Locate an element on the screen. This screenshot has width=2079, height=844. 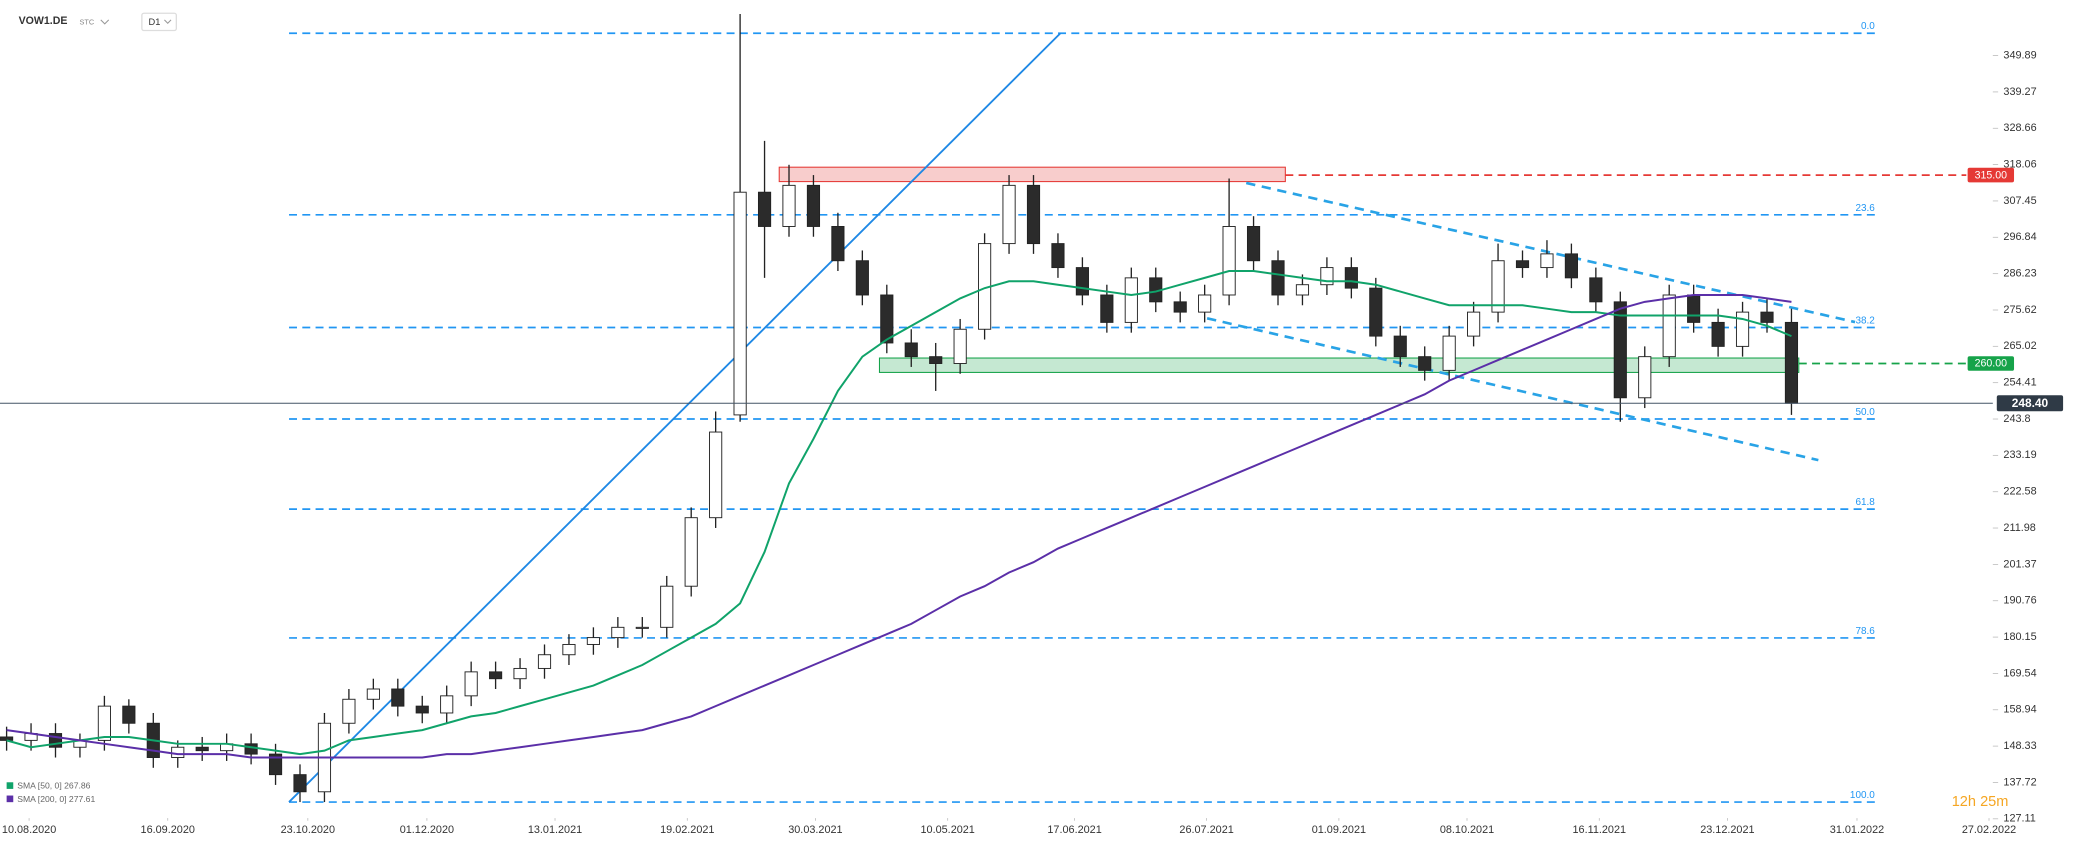
level-label: 260.00 is located at coordinates (1991, 364).